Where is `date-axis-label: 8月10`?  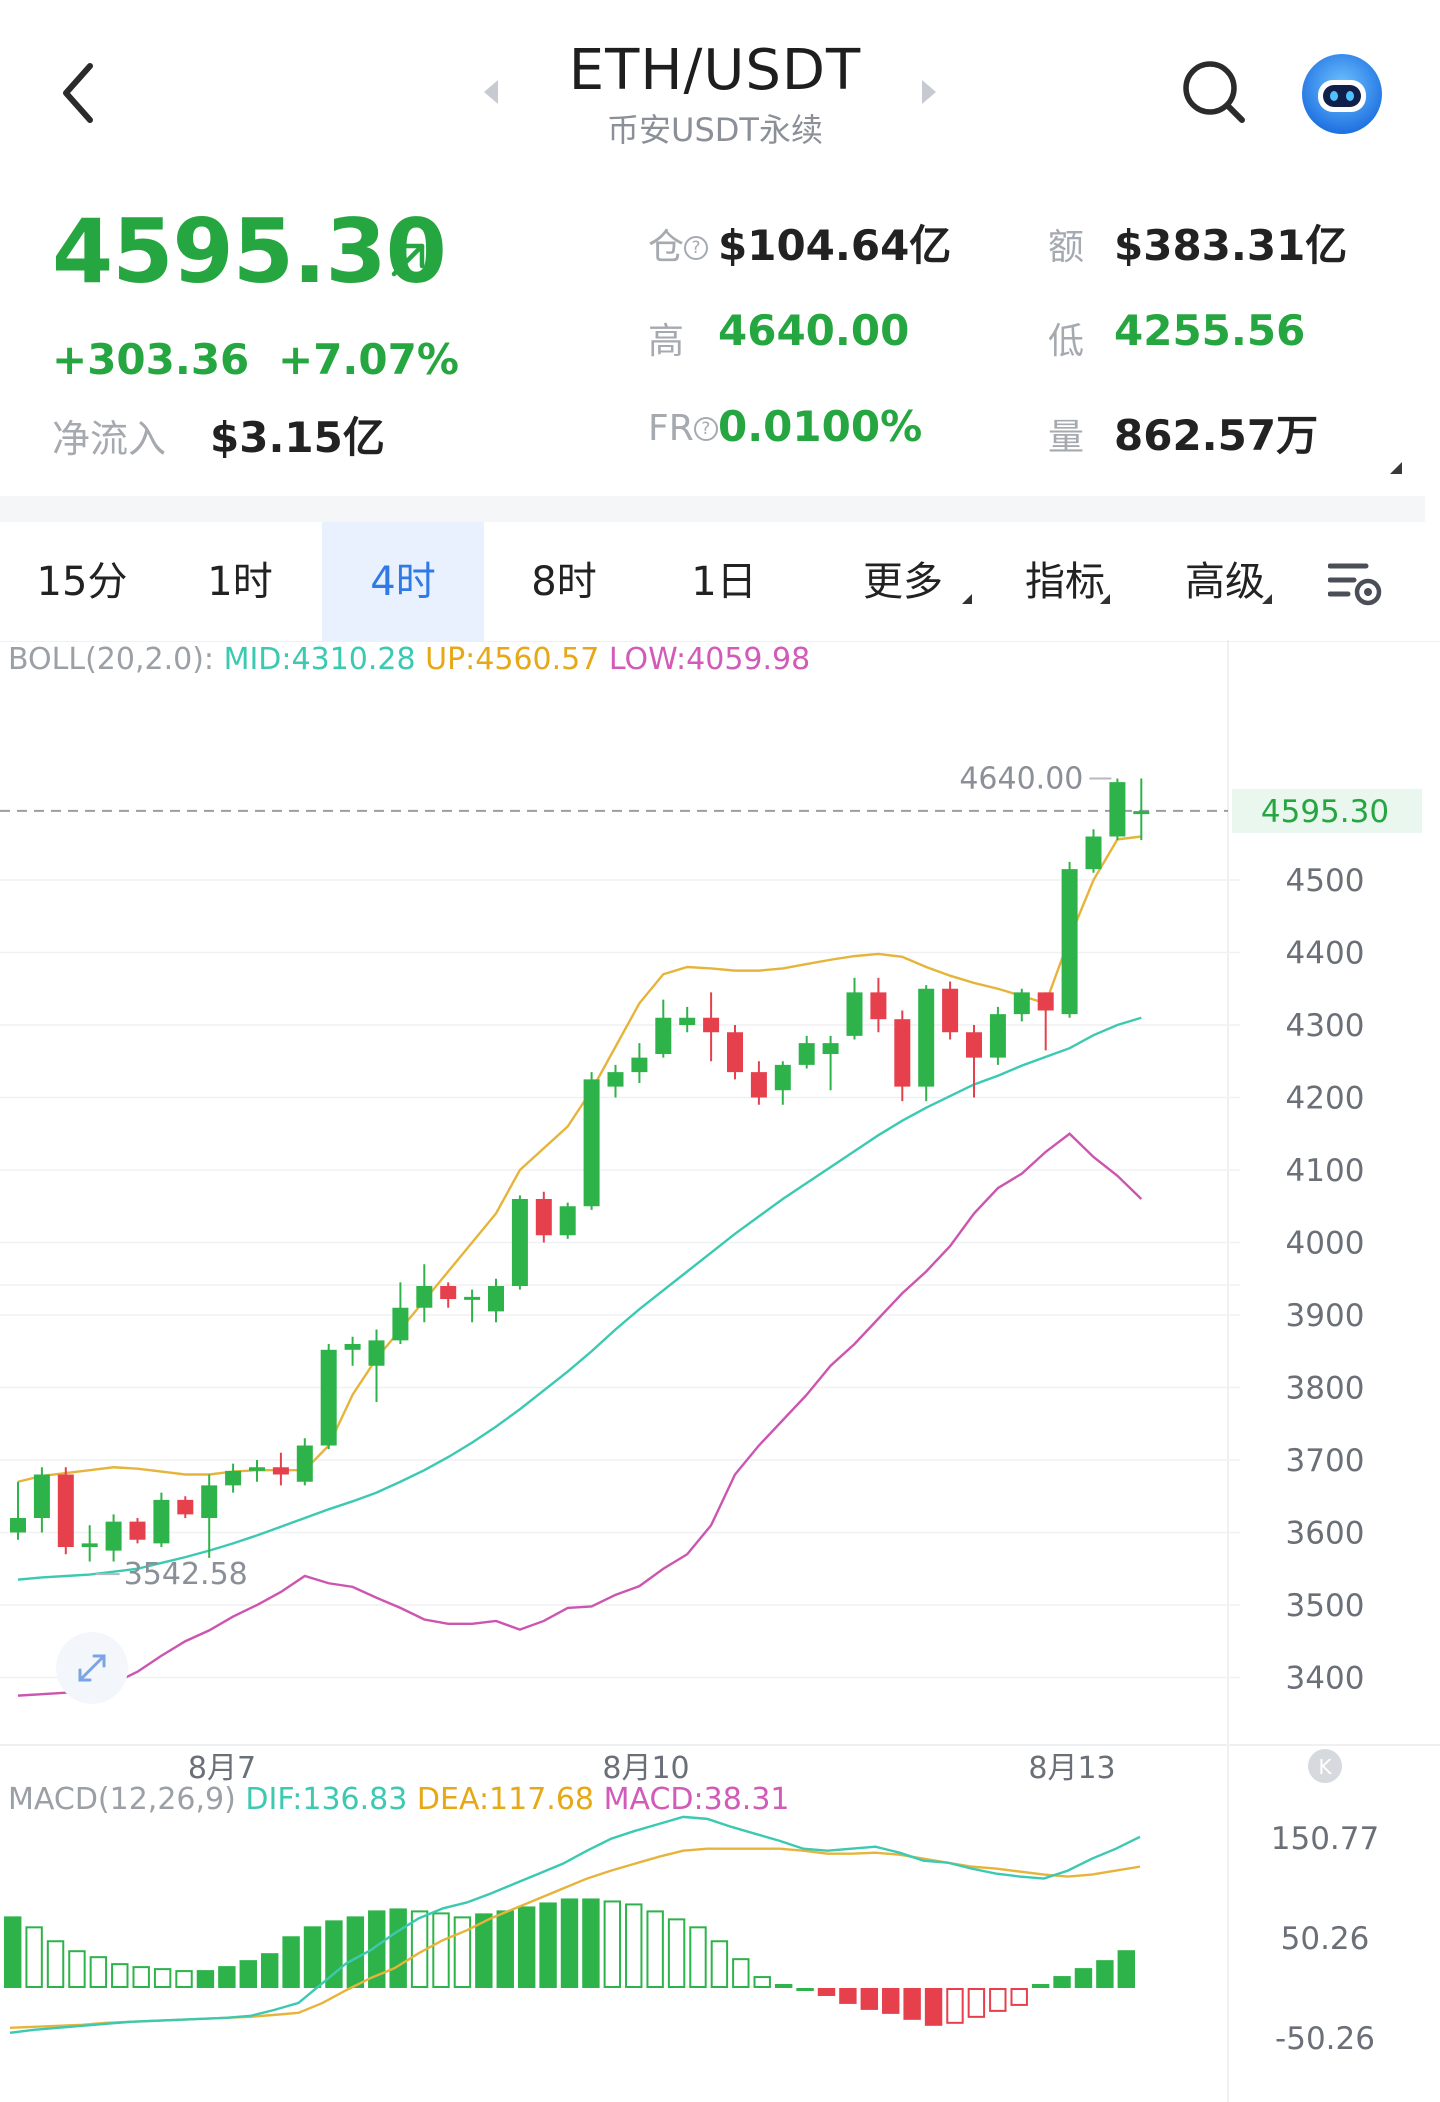 date-axis-label: 8月10 is located at coordinates (645, 1768).